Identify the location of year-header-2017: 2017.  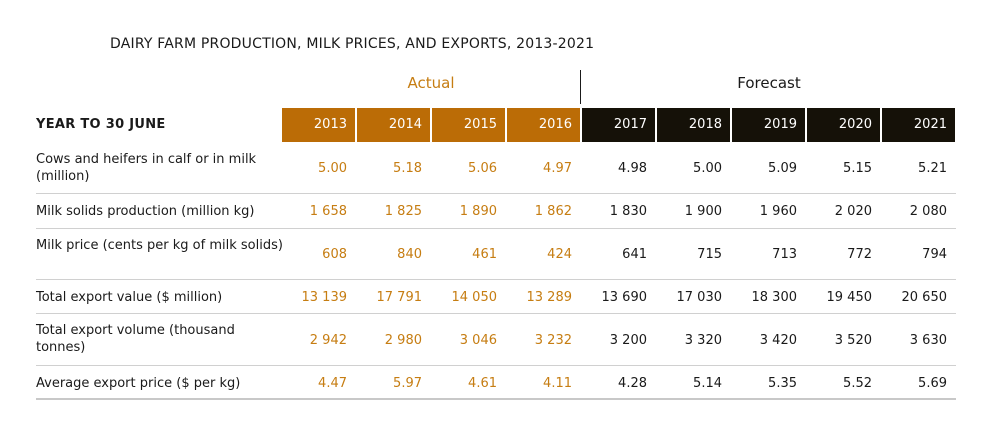
(618, 125).